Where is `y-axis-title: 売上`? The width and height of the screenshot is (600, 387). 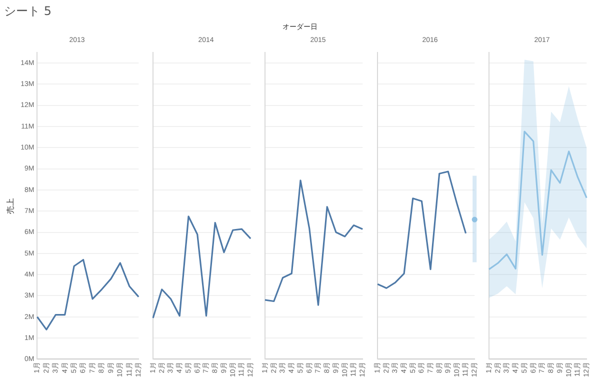 y-axis-title: 売上 is located at coordinates (11, 206).